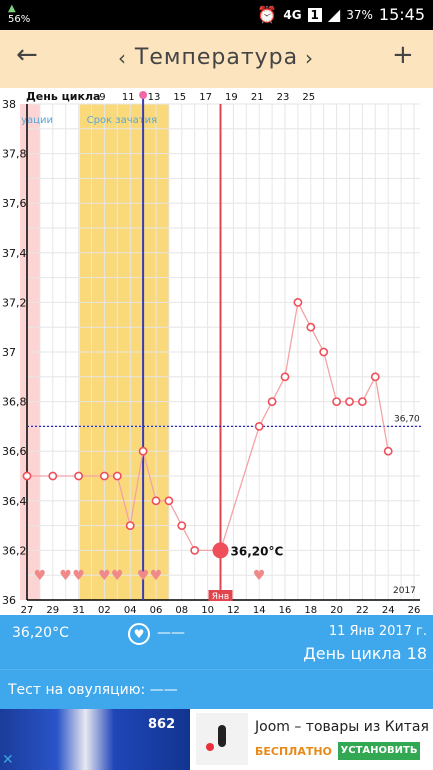  What do you see at coordinates (40, 633) in the screenshot?
I see `selected-temperature: 36,20°C` at bounding box center [40, 633].